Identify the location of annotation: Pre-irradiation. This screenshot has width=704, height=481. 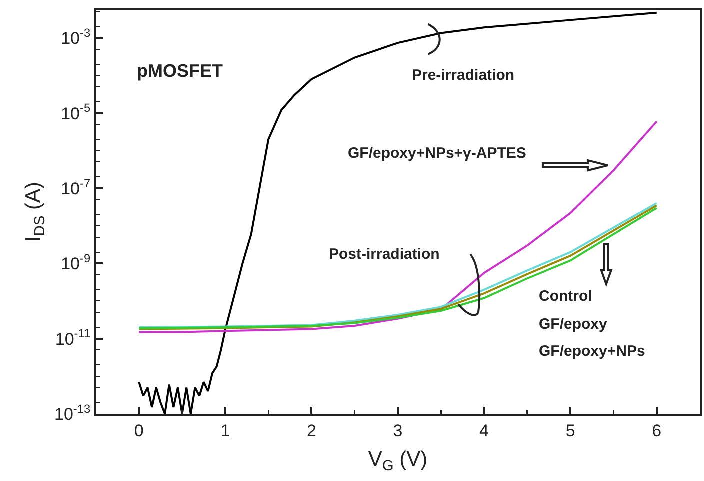
(463, 75).